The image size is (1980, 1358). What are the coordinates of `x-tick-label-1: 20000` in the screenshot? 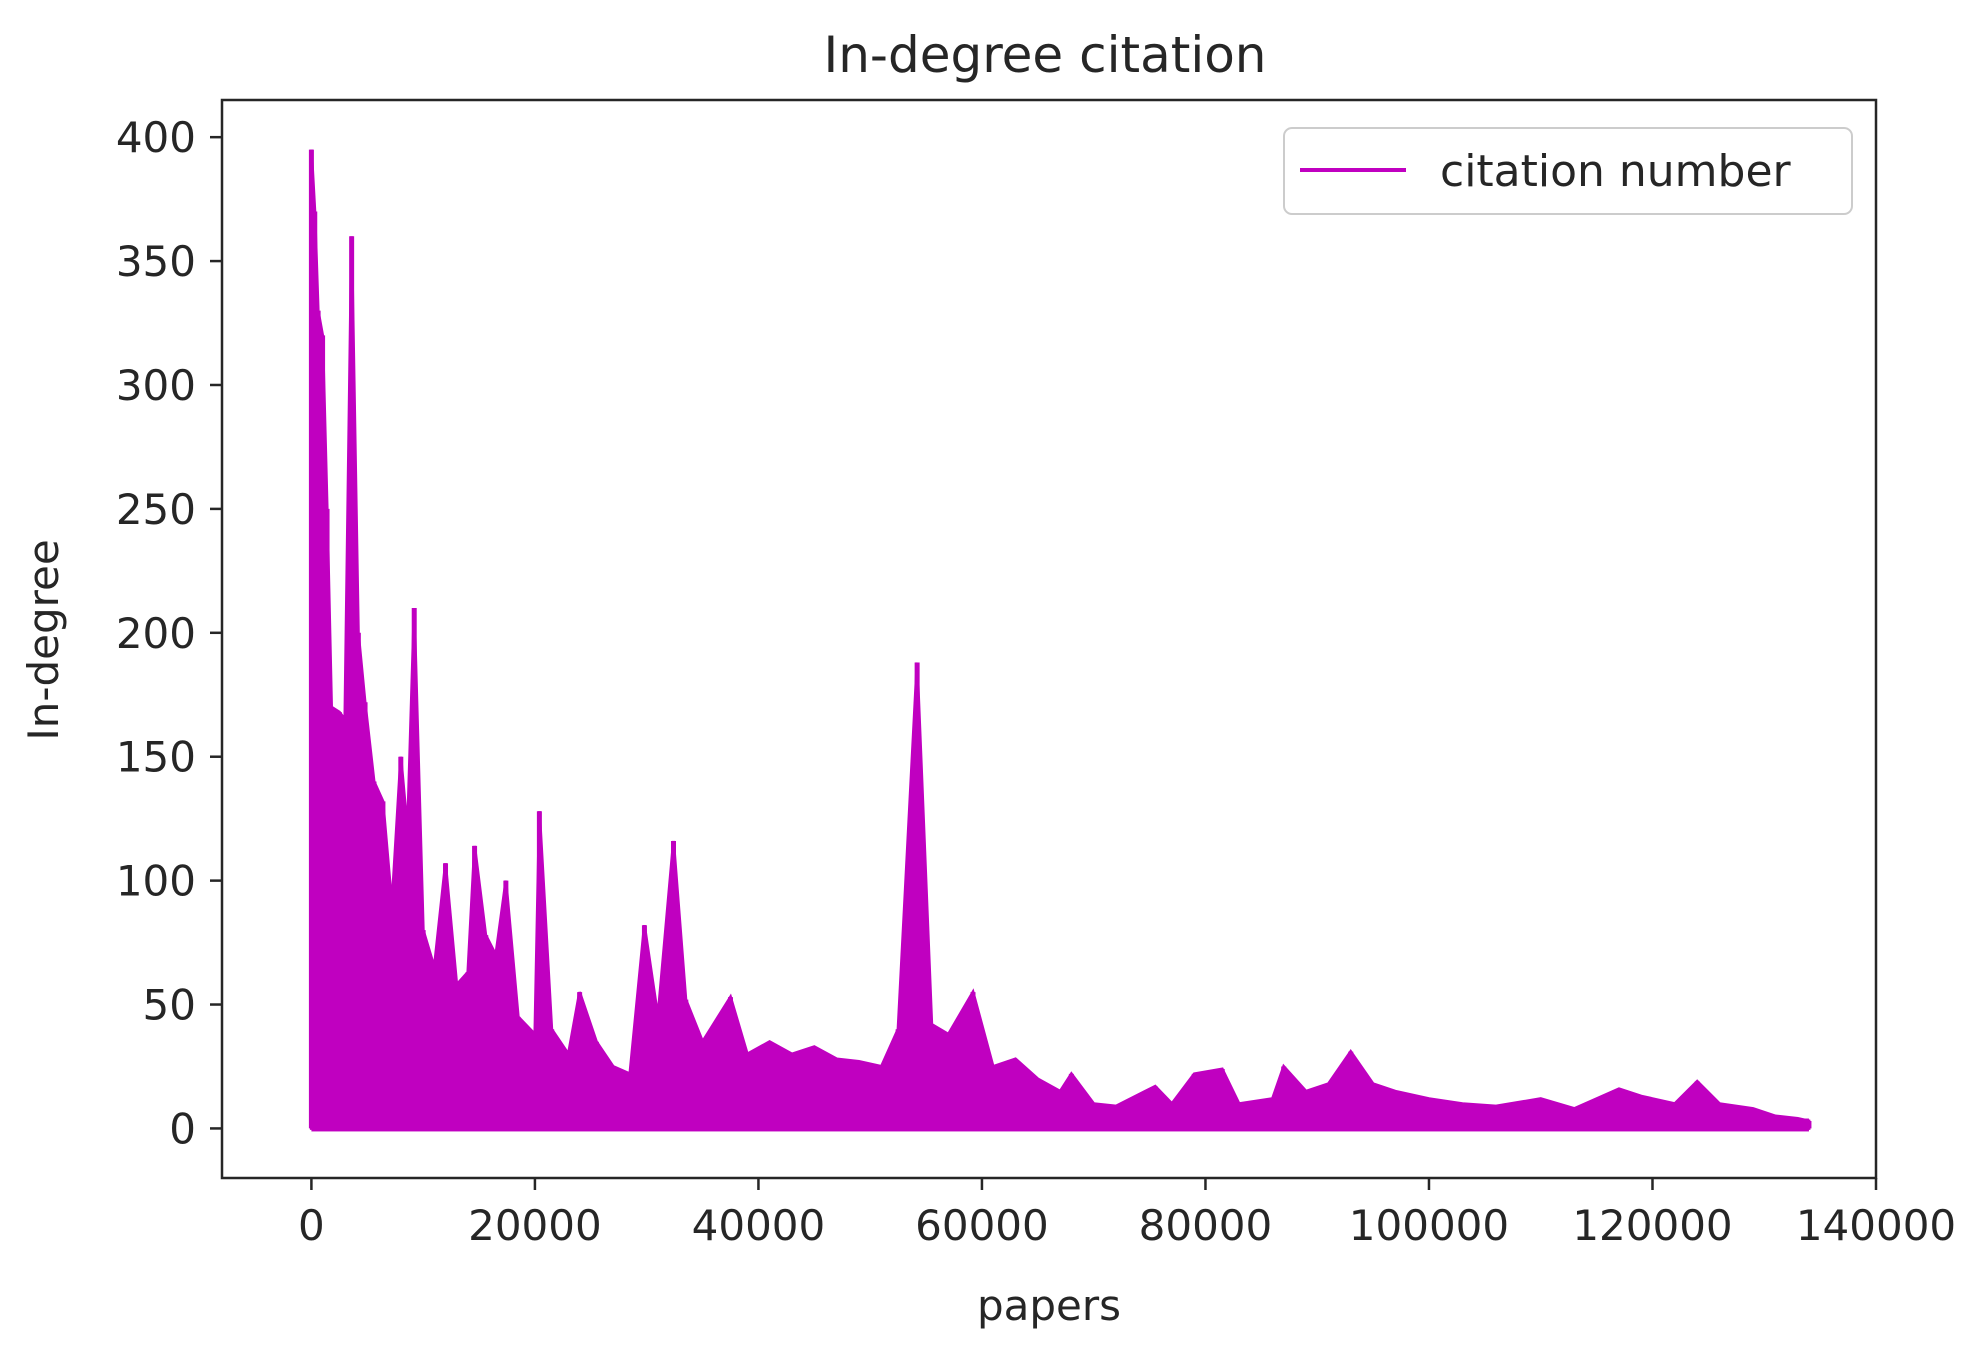 It's located at (535, 1225).